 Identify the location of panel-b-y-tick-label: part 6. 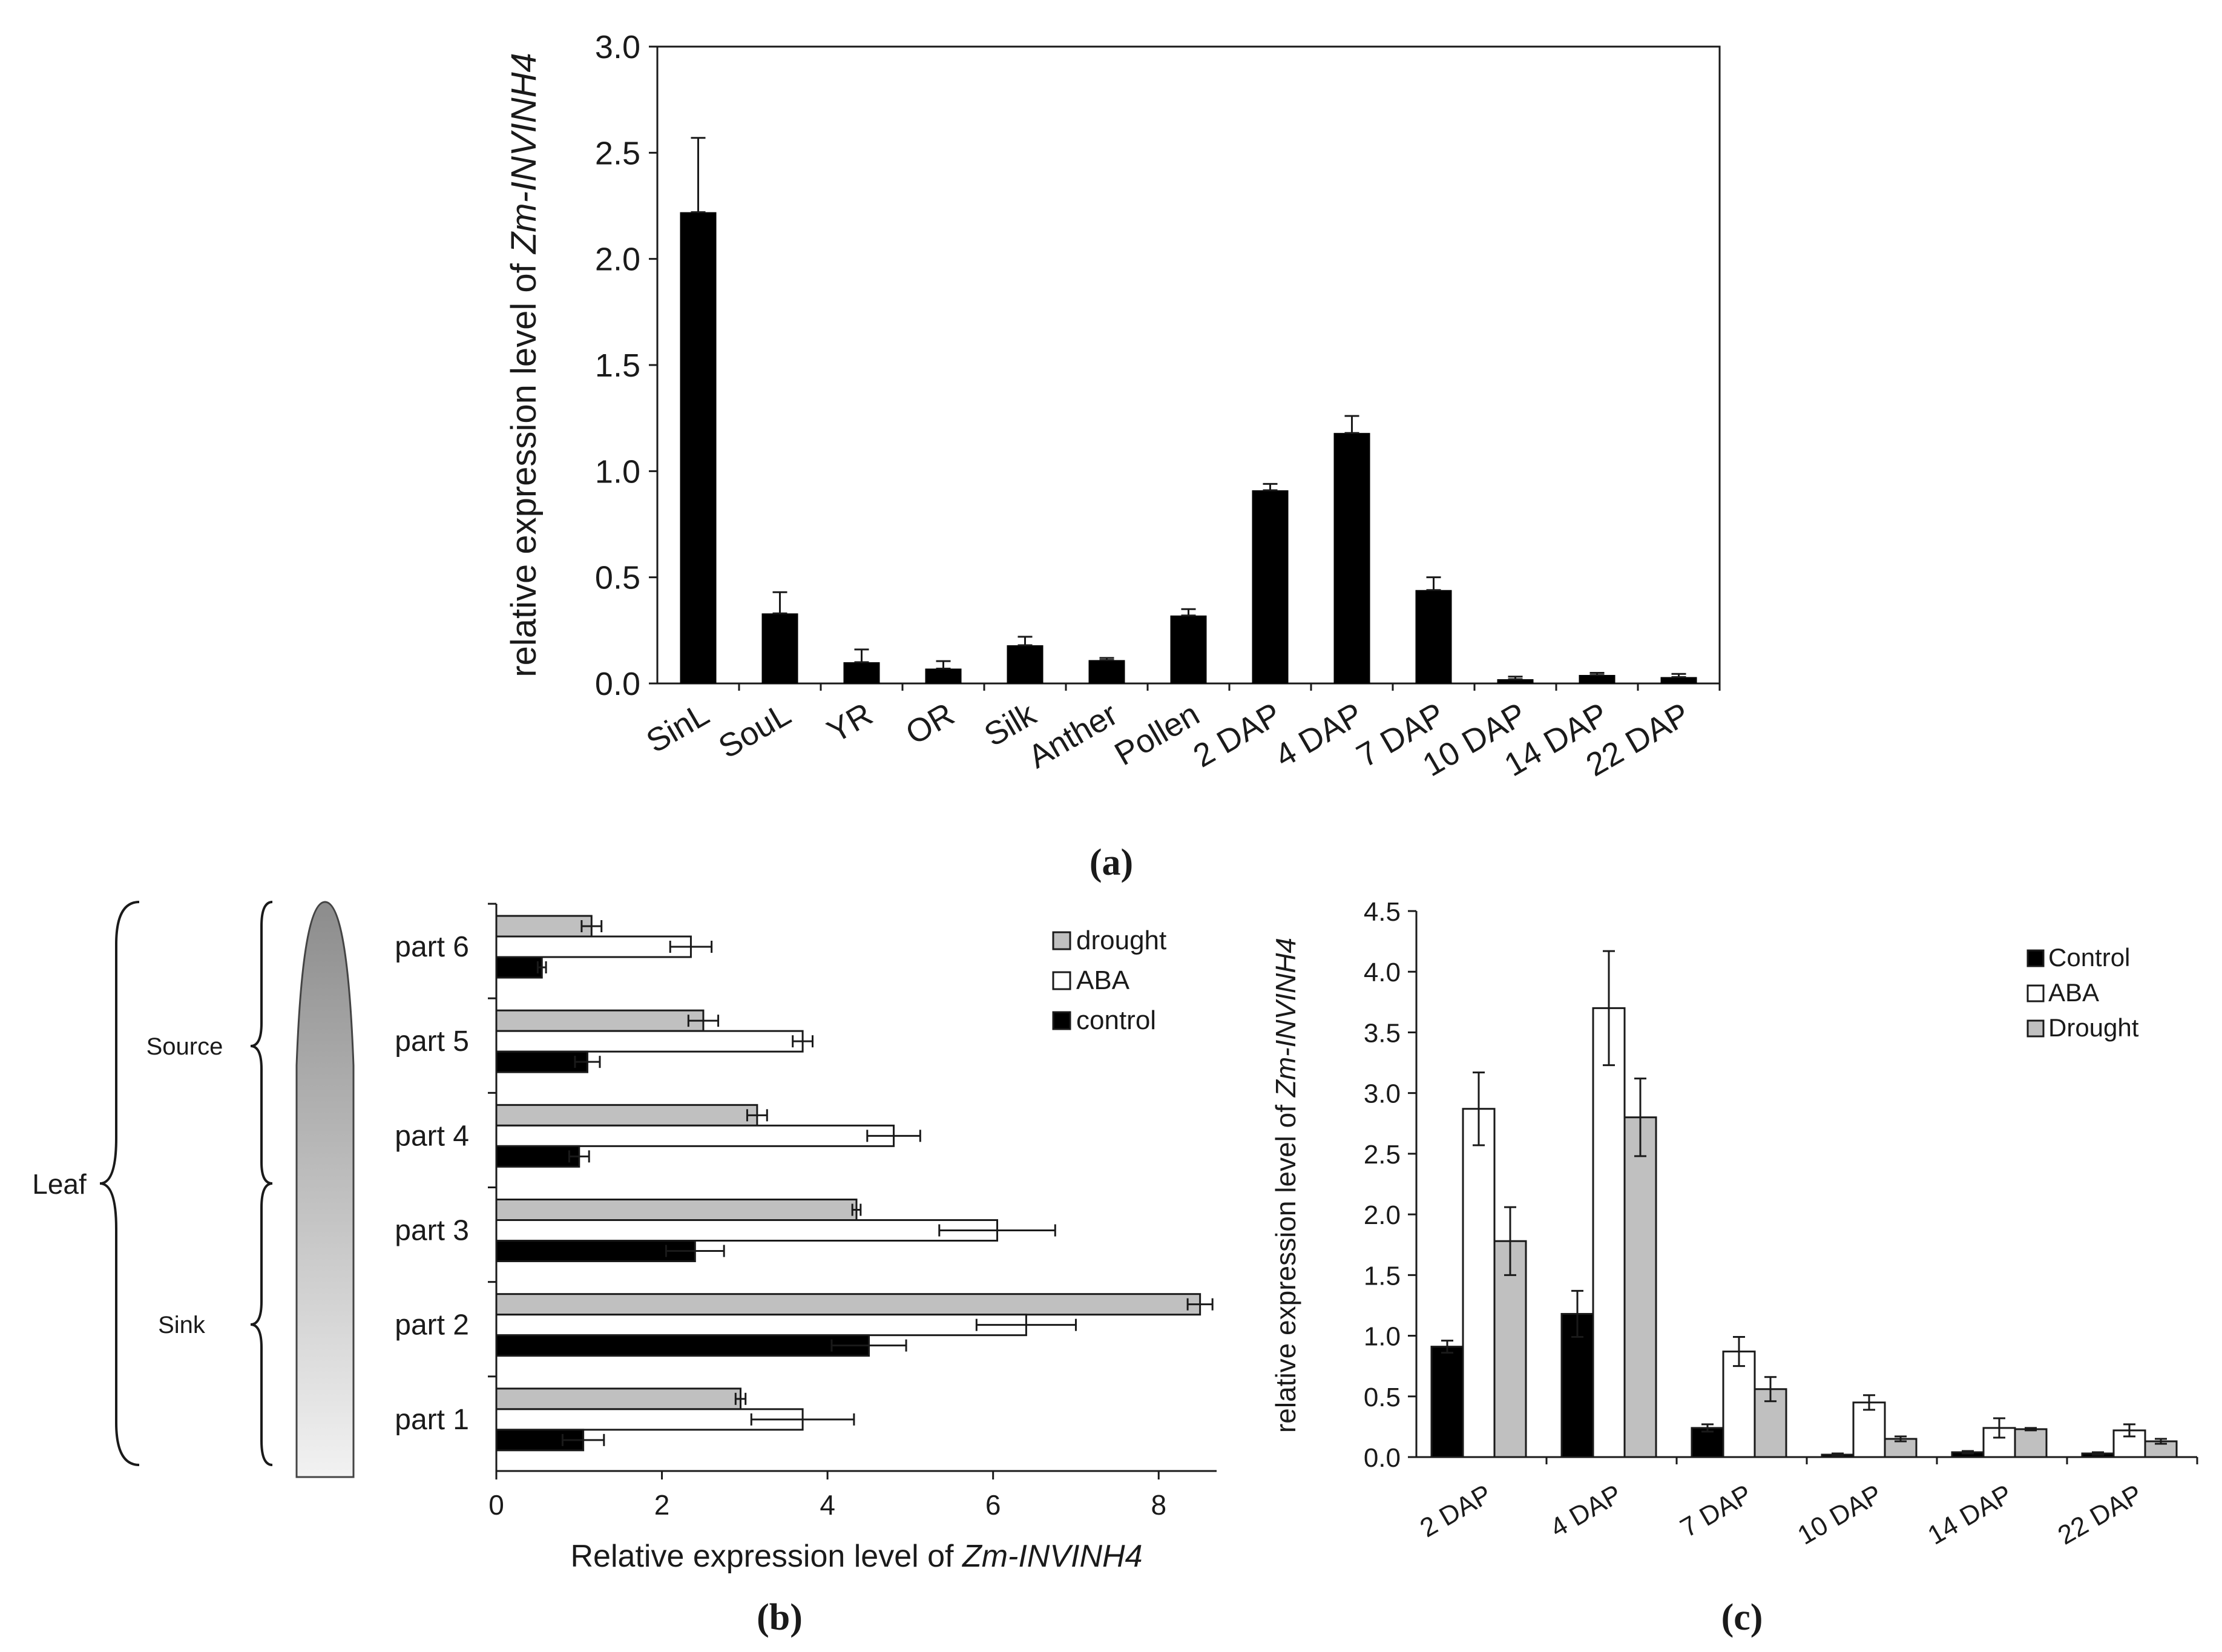
(432, 947).